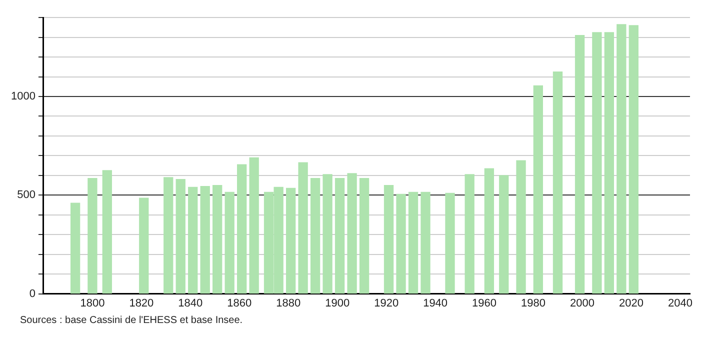 The width and height of the screenshot is (710, 340). I want to click on x-tick-label: 1960, so click(484, 303).